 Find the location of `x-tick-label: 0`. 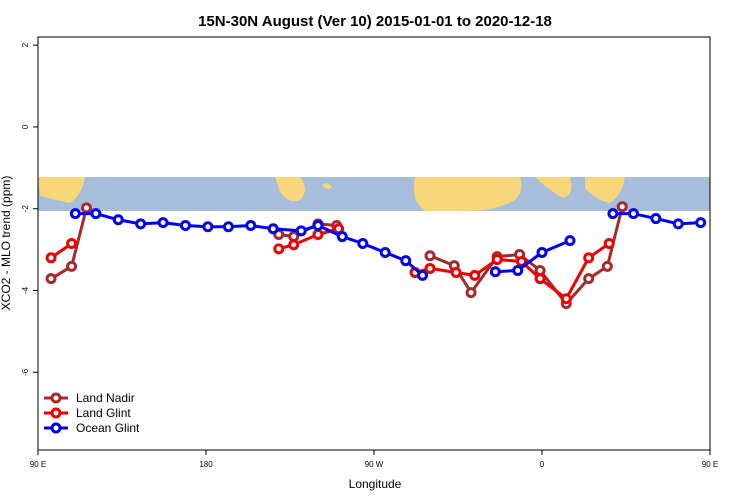

x-tick-label: 0 is located at coordinates (542, 464).